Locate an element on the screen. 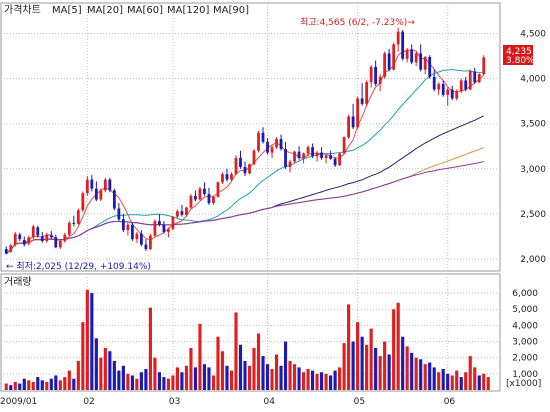  volume-tick-label: 6,000 is located at coordinates (525, 294).